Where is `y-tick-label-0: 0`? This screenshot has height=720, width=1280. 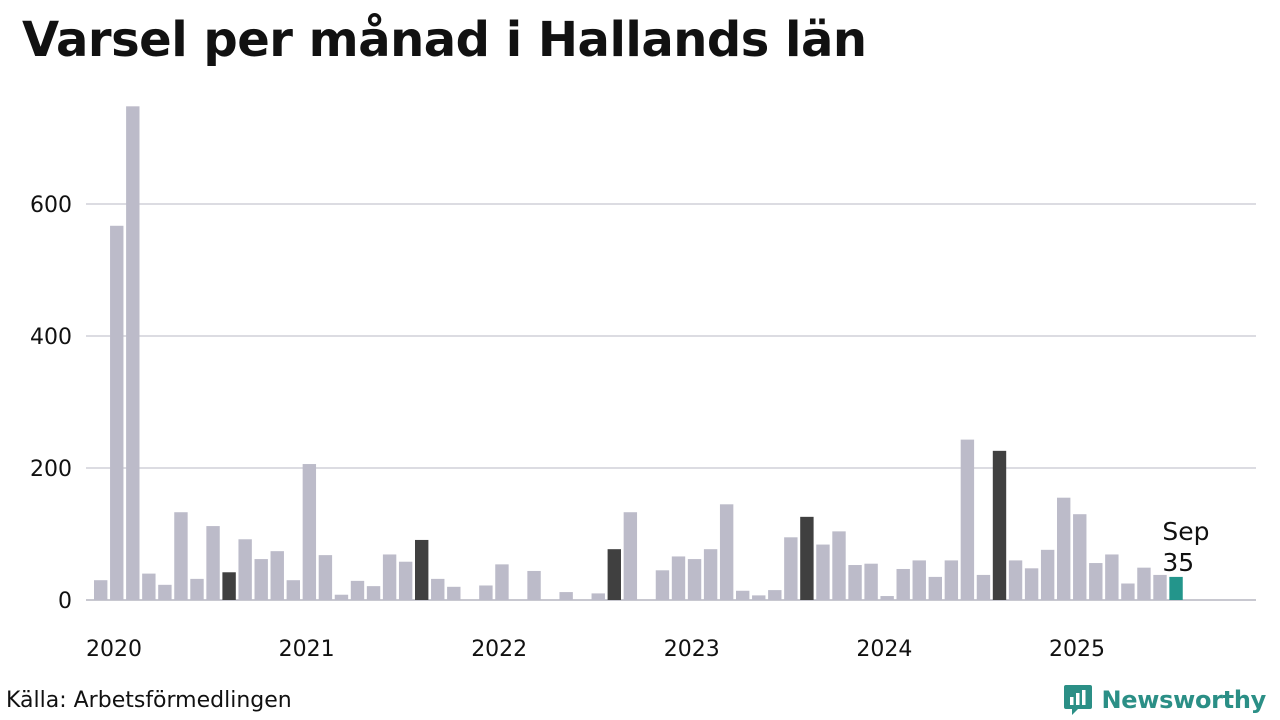
y-tick-label-0: 0 is located at coordinates (65, 601).